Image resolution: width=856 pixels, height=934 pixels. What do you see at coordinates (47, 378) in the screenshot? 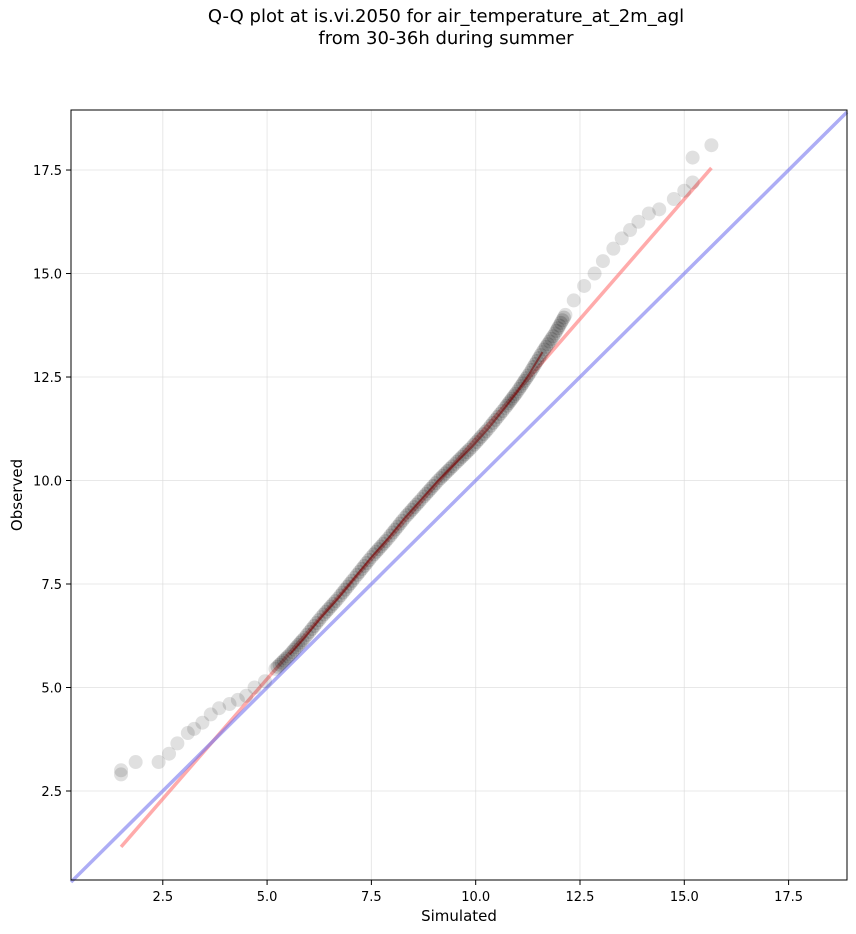
I see `y-tick-label: 12.5` at bounding box center [47, 378].